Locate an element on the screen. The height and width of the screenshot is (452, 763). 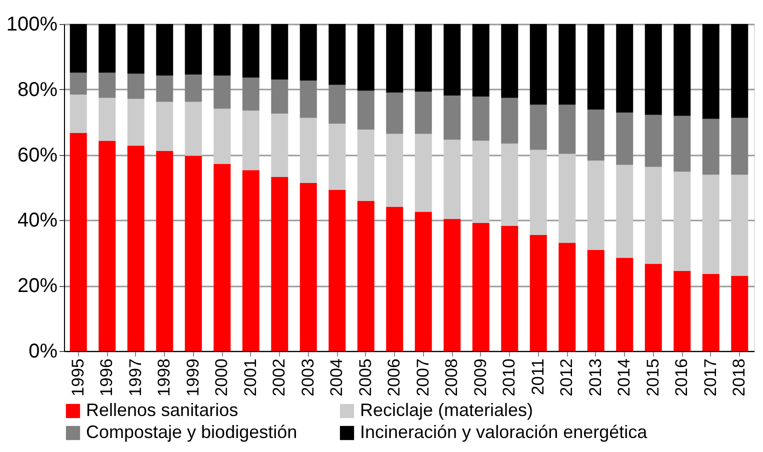
y-tick-label: 20% is located at coordinates (37, 286).